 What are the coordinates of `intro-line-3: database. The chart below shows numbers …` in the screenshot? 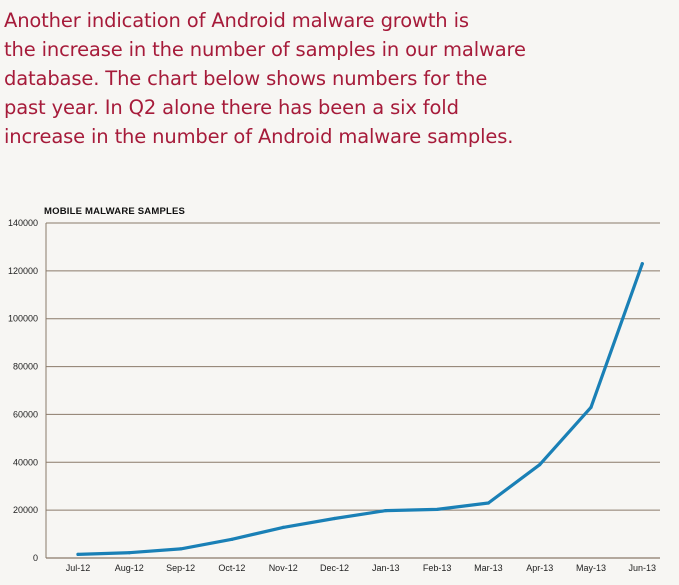 It's located at (246, 78).